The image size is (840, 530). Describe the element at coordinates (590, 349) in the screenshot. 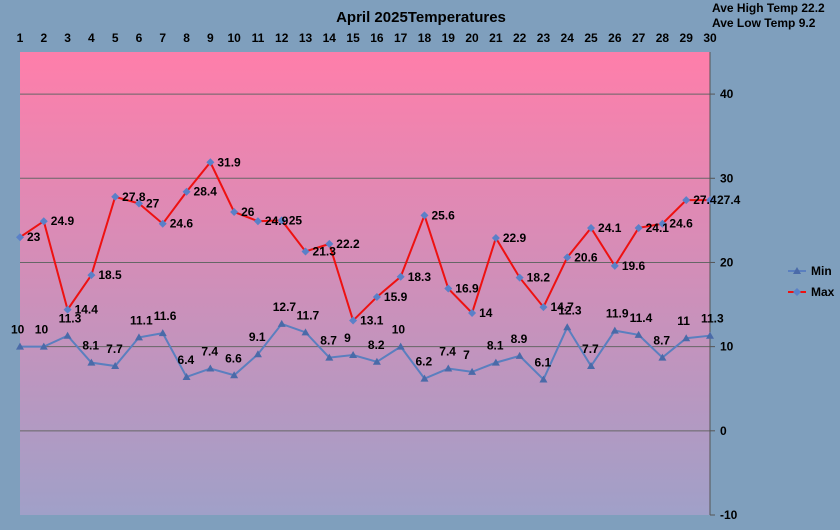

I see `min-data-label: 7.7` at that location.